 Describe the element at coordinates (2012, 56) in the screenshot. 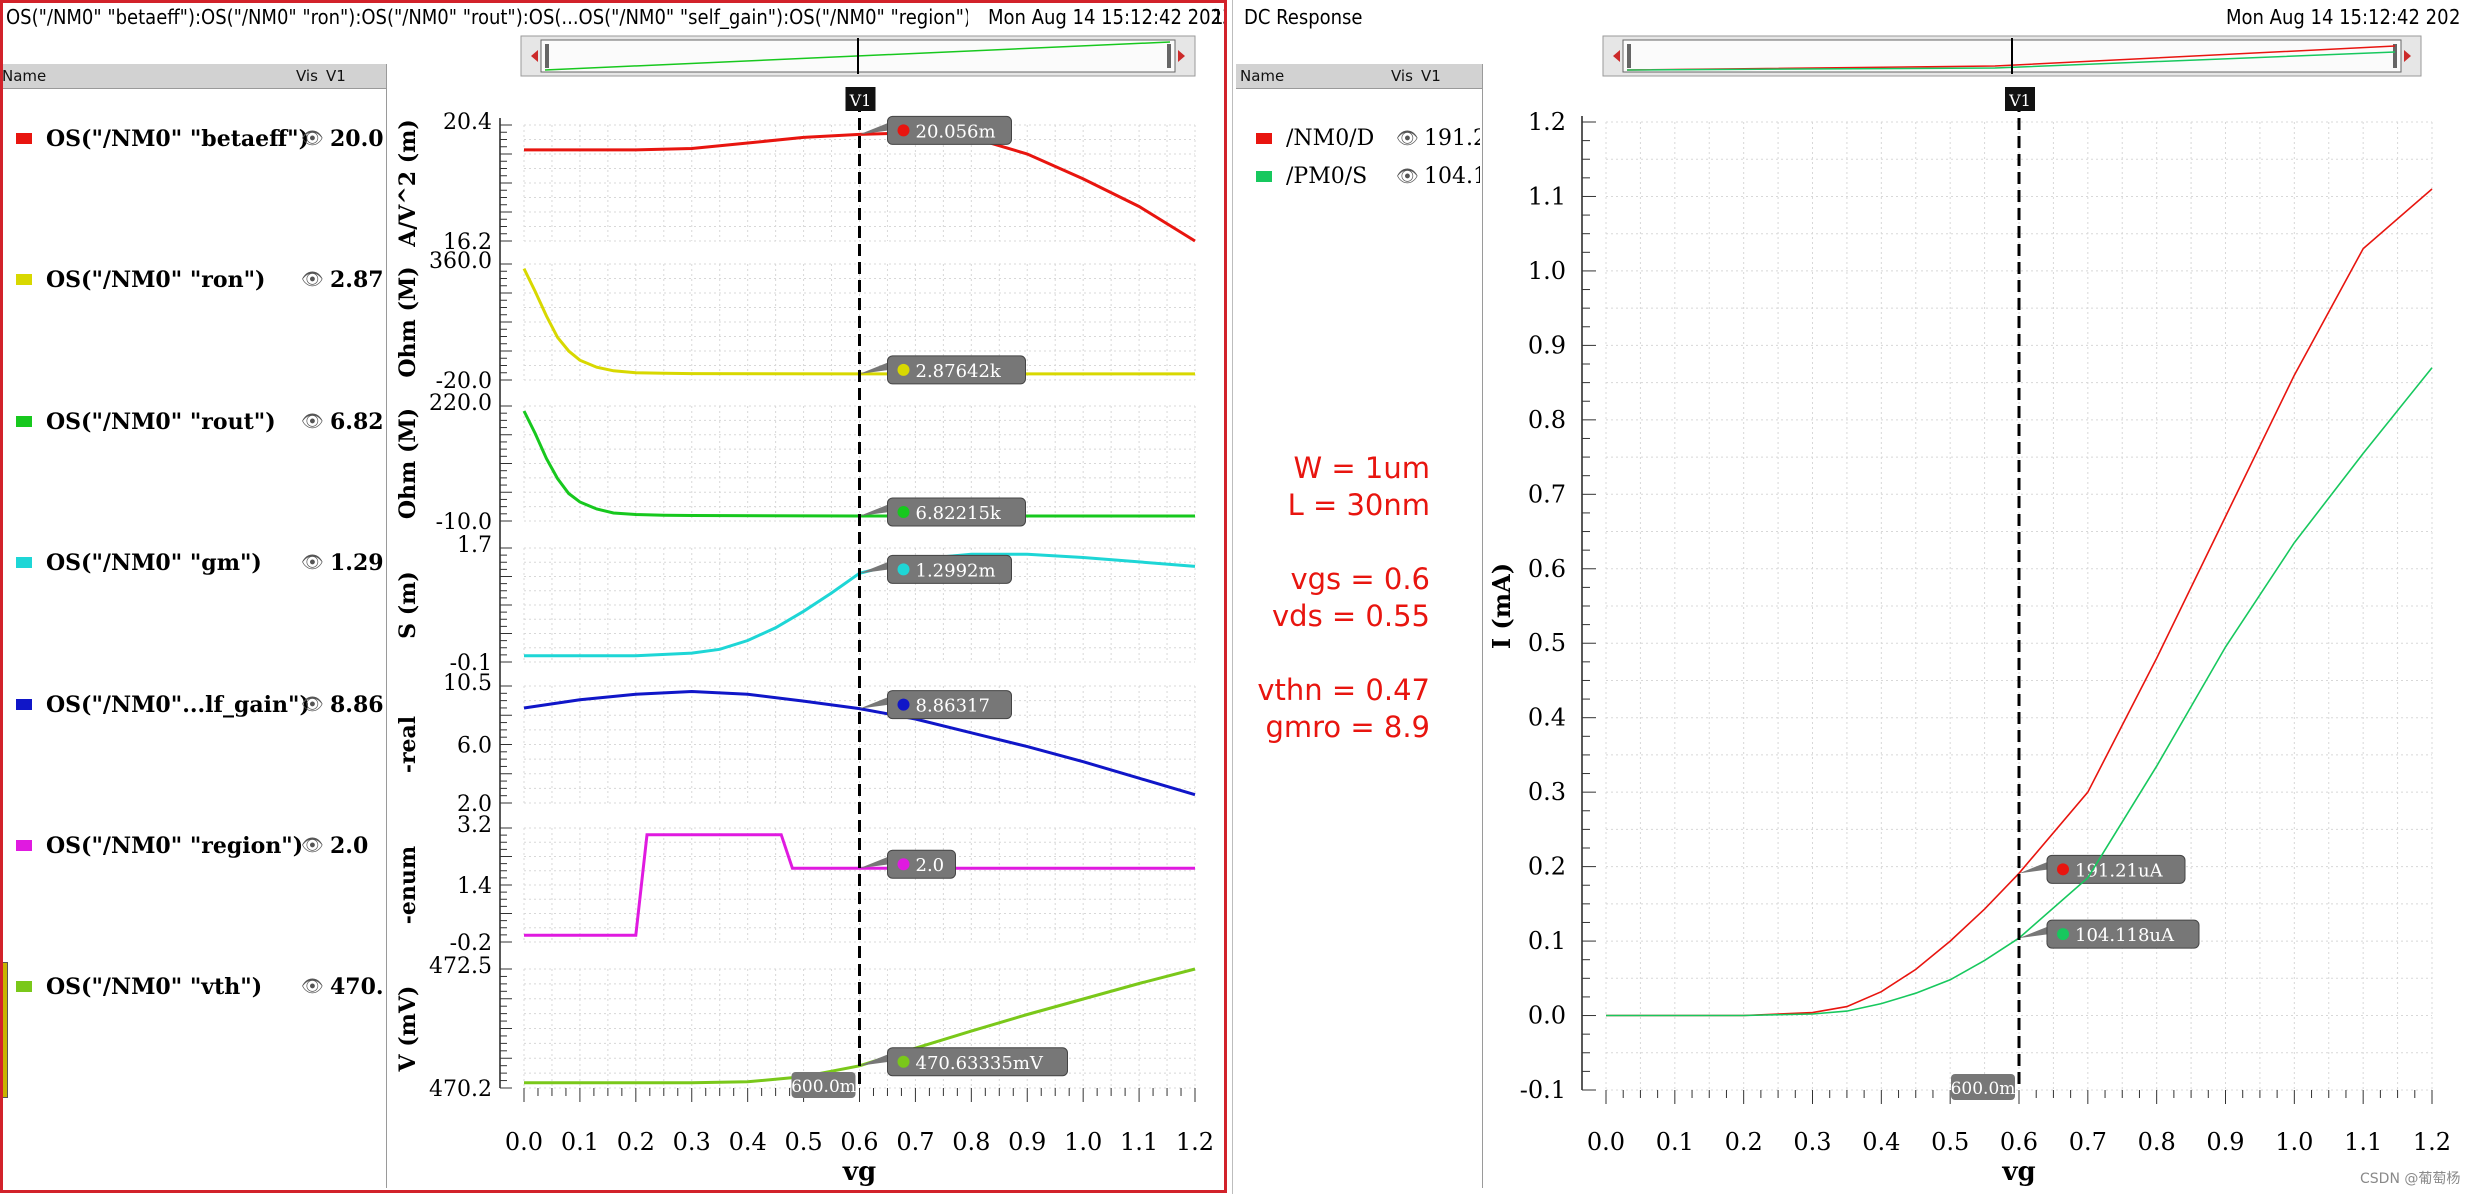

I see `right-scrollbar` at that location.